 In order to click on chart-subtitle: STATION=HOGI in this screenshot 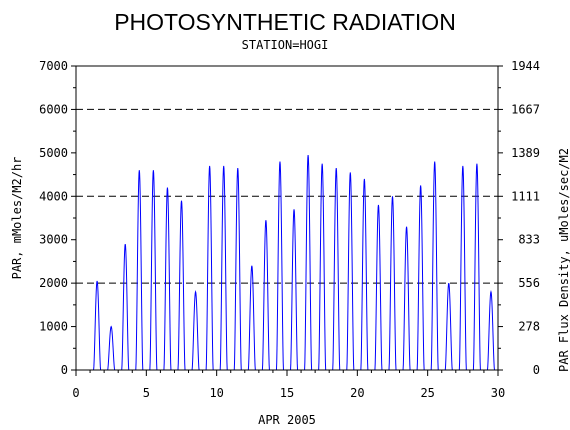, I will do `click(285, 45)`.